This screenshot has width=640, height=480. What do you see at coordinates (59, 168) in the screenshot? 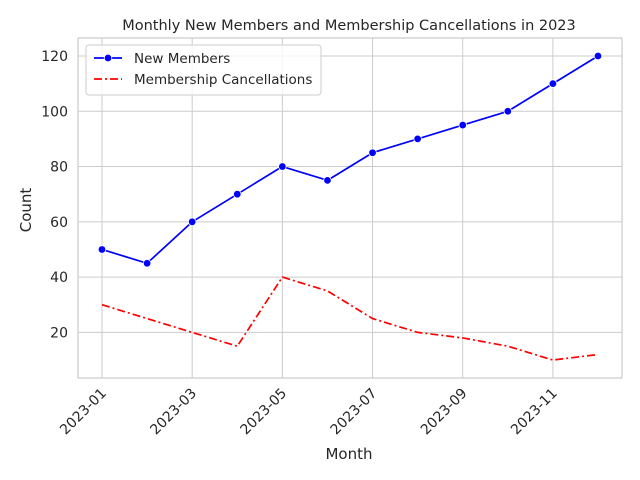
I see `y-tick-label: 80` at bounding box center [59, 168].